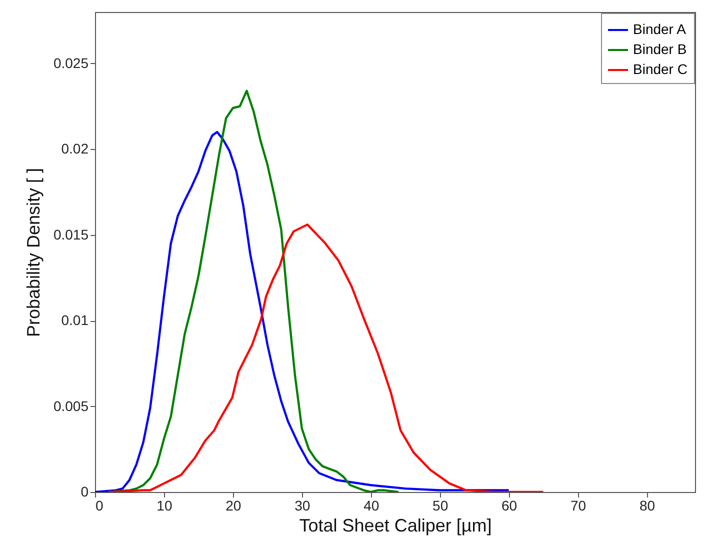  Describe the element at coordinates (510, 506) in the screenshot. I see `x-tick-label: 60` at that location.